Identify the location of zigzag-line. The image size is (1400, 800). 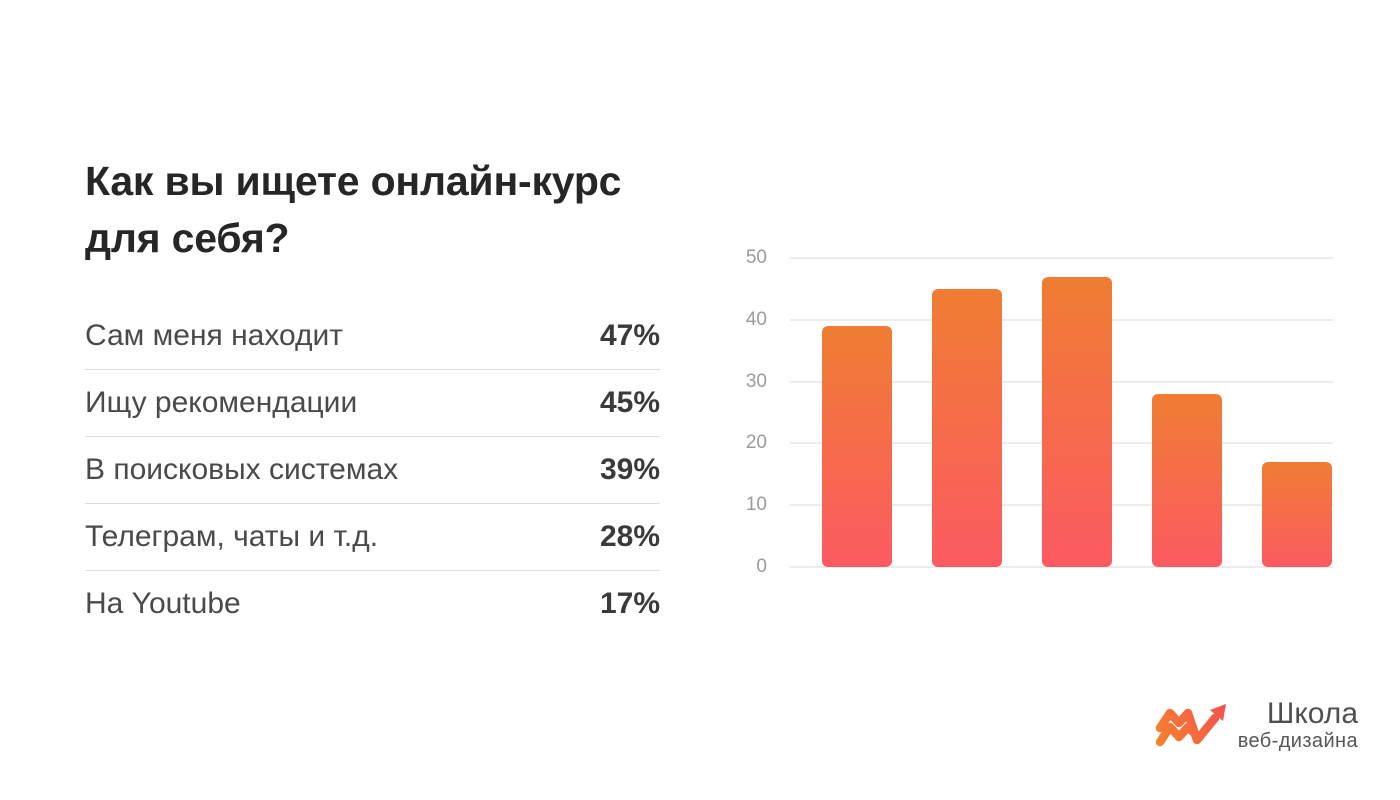
(1187, 726).